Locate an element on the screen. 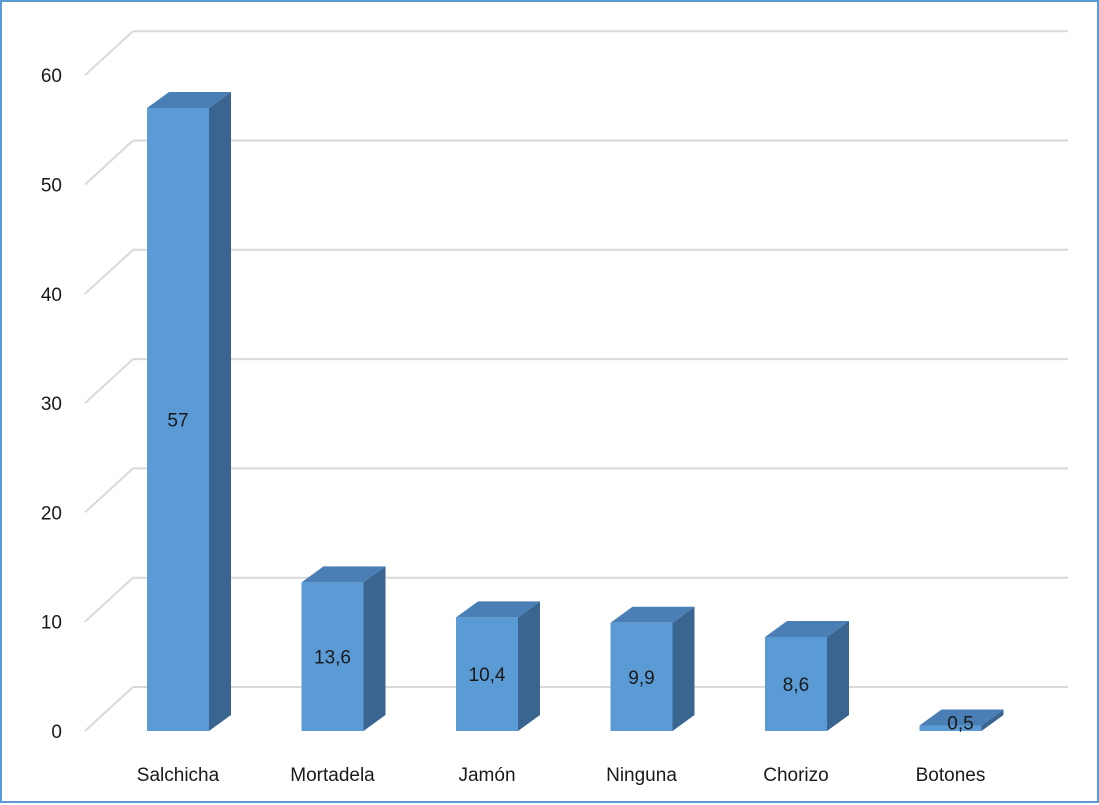 The height and width of the screenshot is (805, 1099). y-tick-label: 60 is located at coordinates (51, 76).